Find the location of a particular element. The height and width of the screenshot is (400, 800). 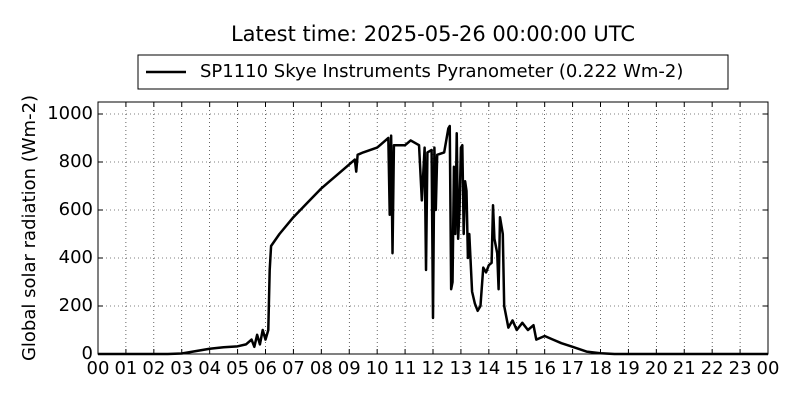

chart-title: Latest time: 2025-05-26 00:00:00 UTC is located at coordinates (433, 34).